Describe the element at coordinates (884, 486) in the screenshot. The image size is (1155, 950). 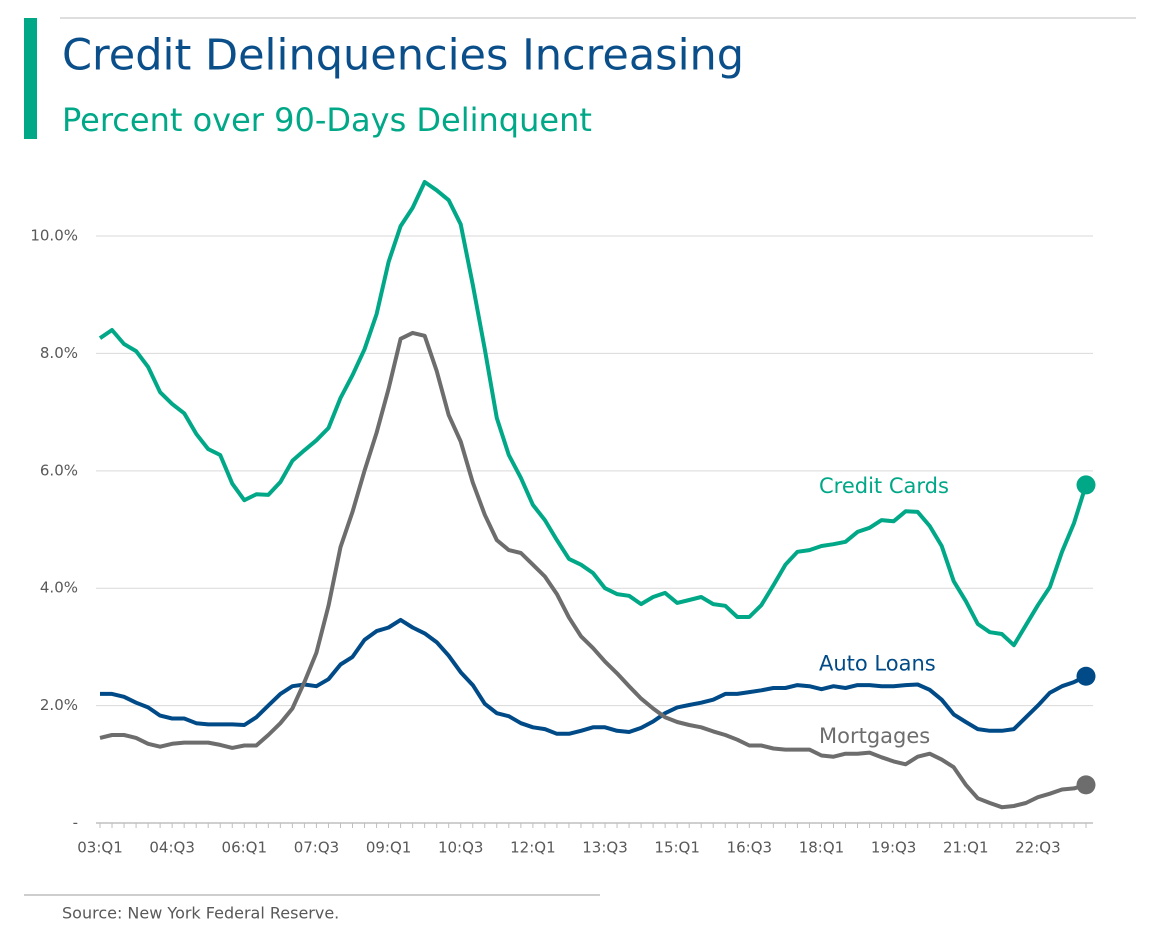
I see `series-label: Credit Cards` at that location.